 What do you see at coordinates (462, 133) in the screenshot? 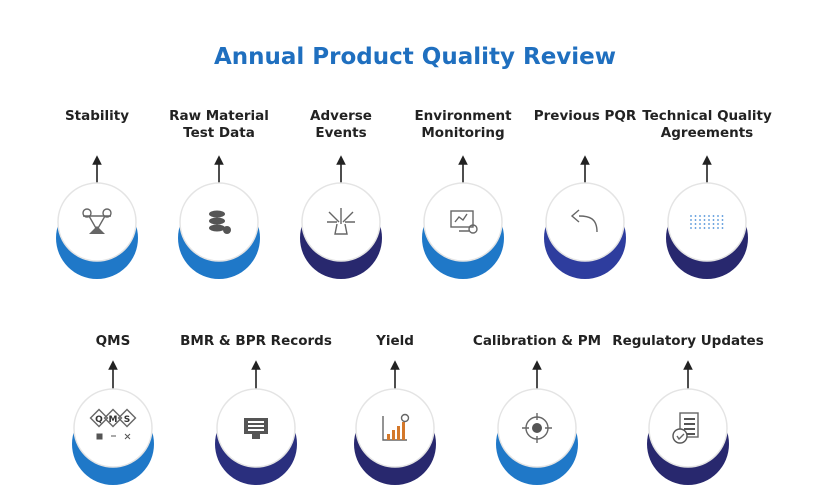
I see `step-label: Monitoring` at bounding box center [462, 133].